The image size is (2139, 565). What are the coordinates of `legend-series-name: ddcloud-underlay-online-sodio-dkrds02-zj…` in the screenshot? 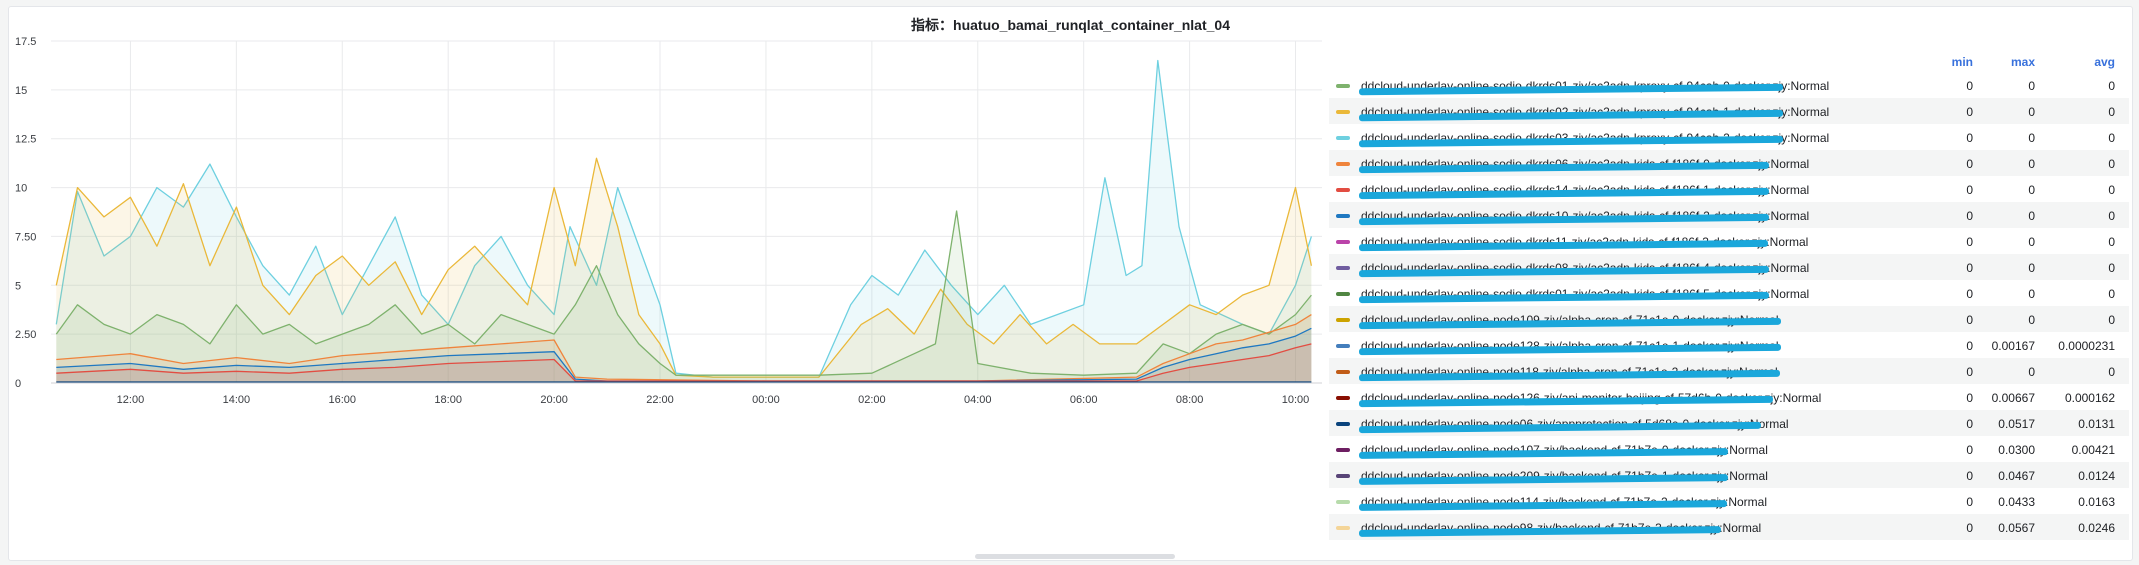 It's located at (1595, 112).